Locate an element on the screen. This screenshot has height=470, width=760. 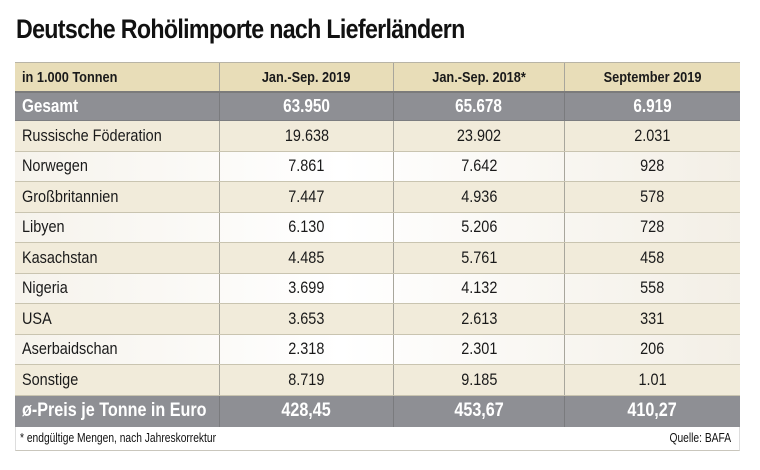
table-row: Nigeria 3.699 4.132 558 is located at coordinates (377, 288).